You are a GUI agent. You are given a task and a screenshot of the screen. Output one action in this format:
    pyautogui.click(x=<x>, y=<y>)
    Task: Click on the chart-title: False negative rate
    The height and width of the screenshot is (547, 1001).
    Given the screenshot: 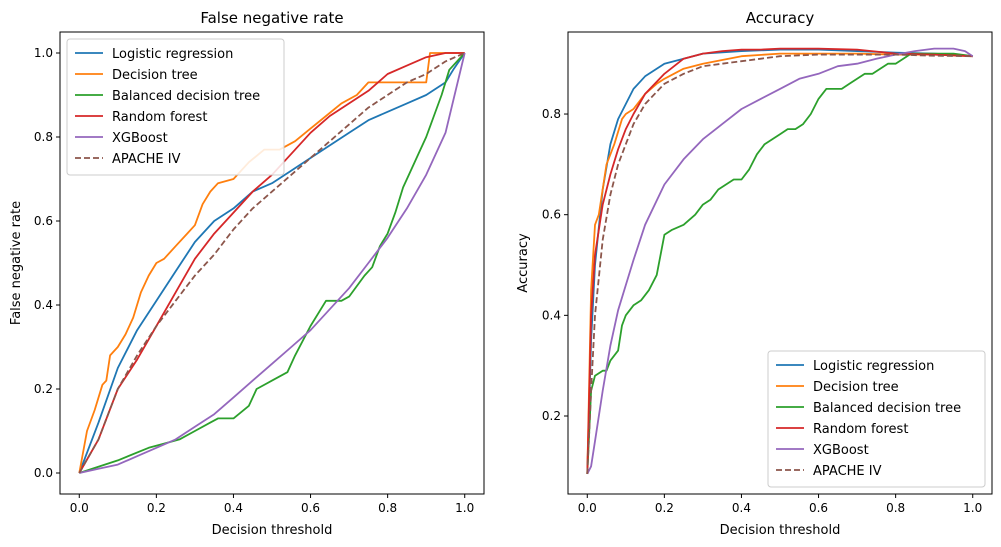 What is the action you would take?
    pyautogui.click(x=271, y=18)
    